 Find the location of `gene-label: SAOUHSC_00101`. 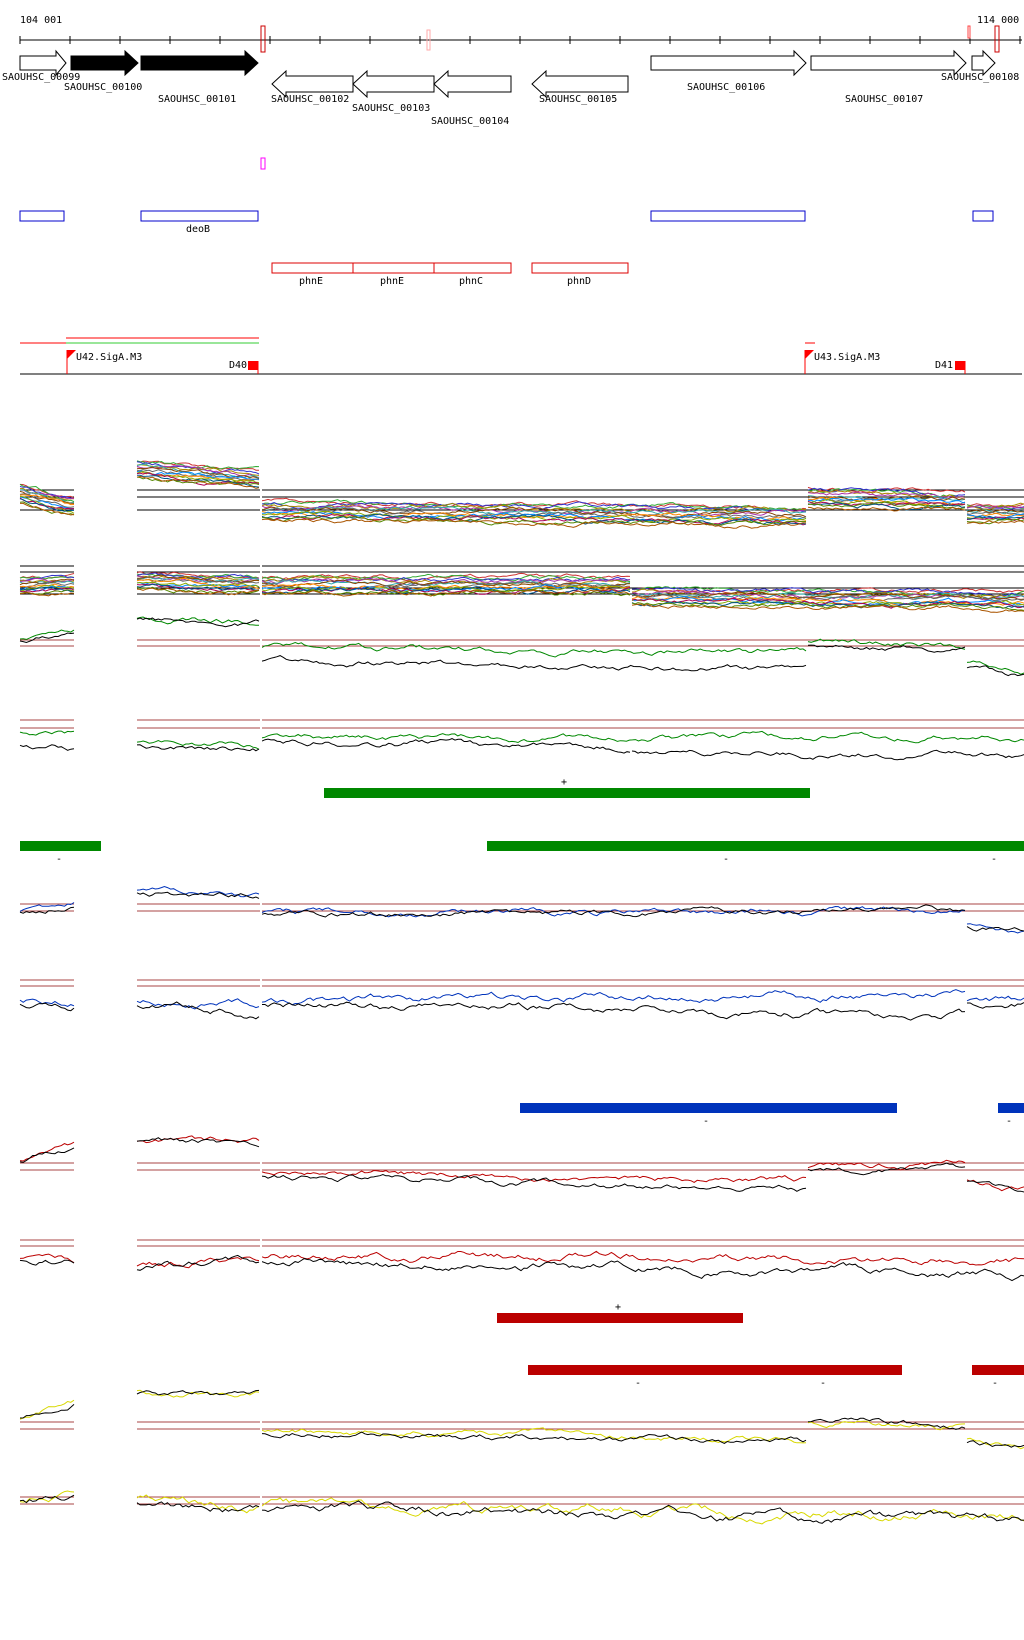

gene-label: SAOUHSC_00101 is located at coordinates (197, 99).